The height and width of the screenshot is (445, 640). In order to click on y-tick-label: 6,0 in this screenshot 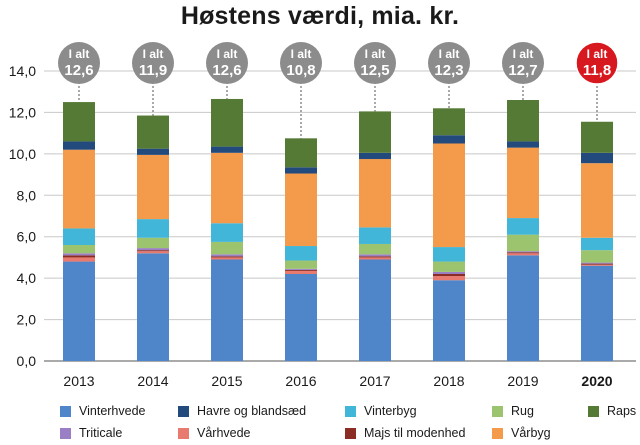, I will do `click(27, 237)`.